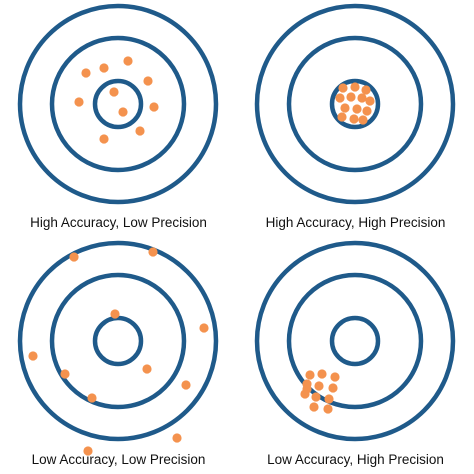 The image size is (474, 474). I want to click on caption-low-accuracy-high-precision: Low Accuracy, High Precision, so click(355, 459).